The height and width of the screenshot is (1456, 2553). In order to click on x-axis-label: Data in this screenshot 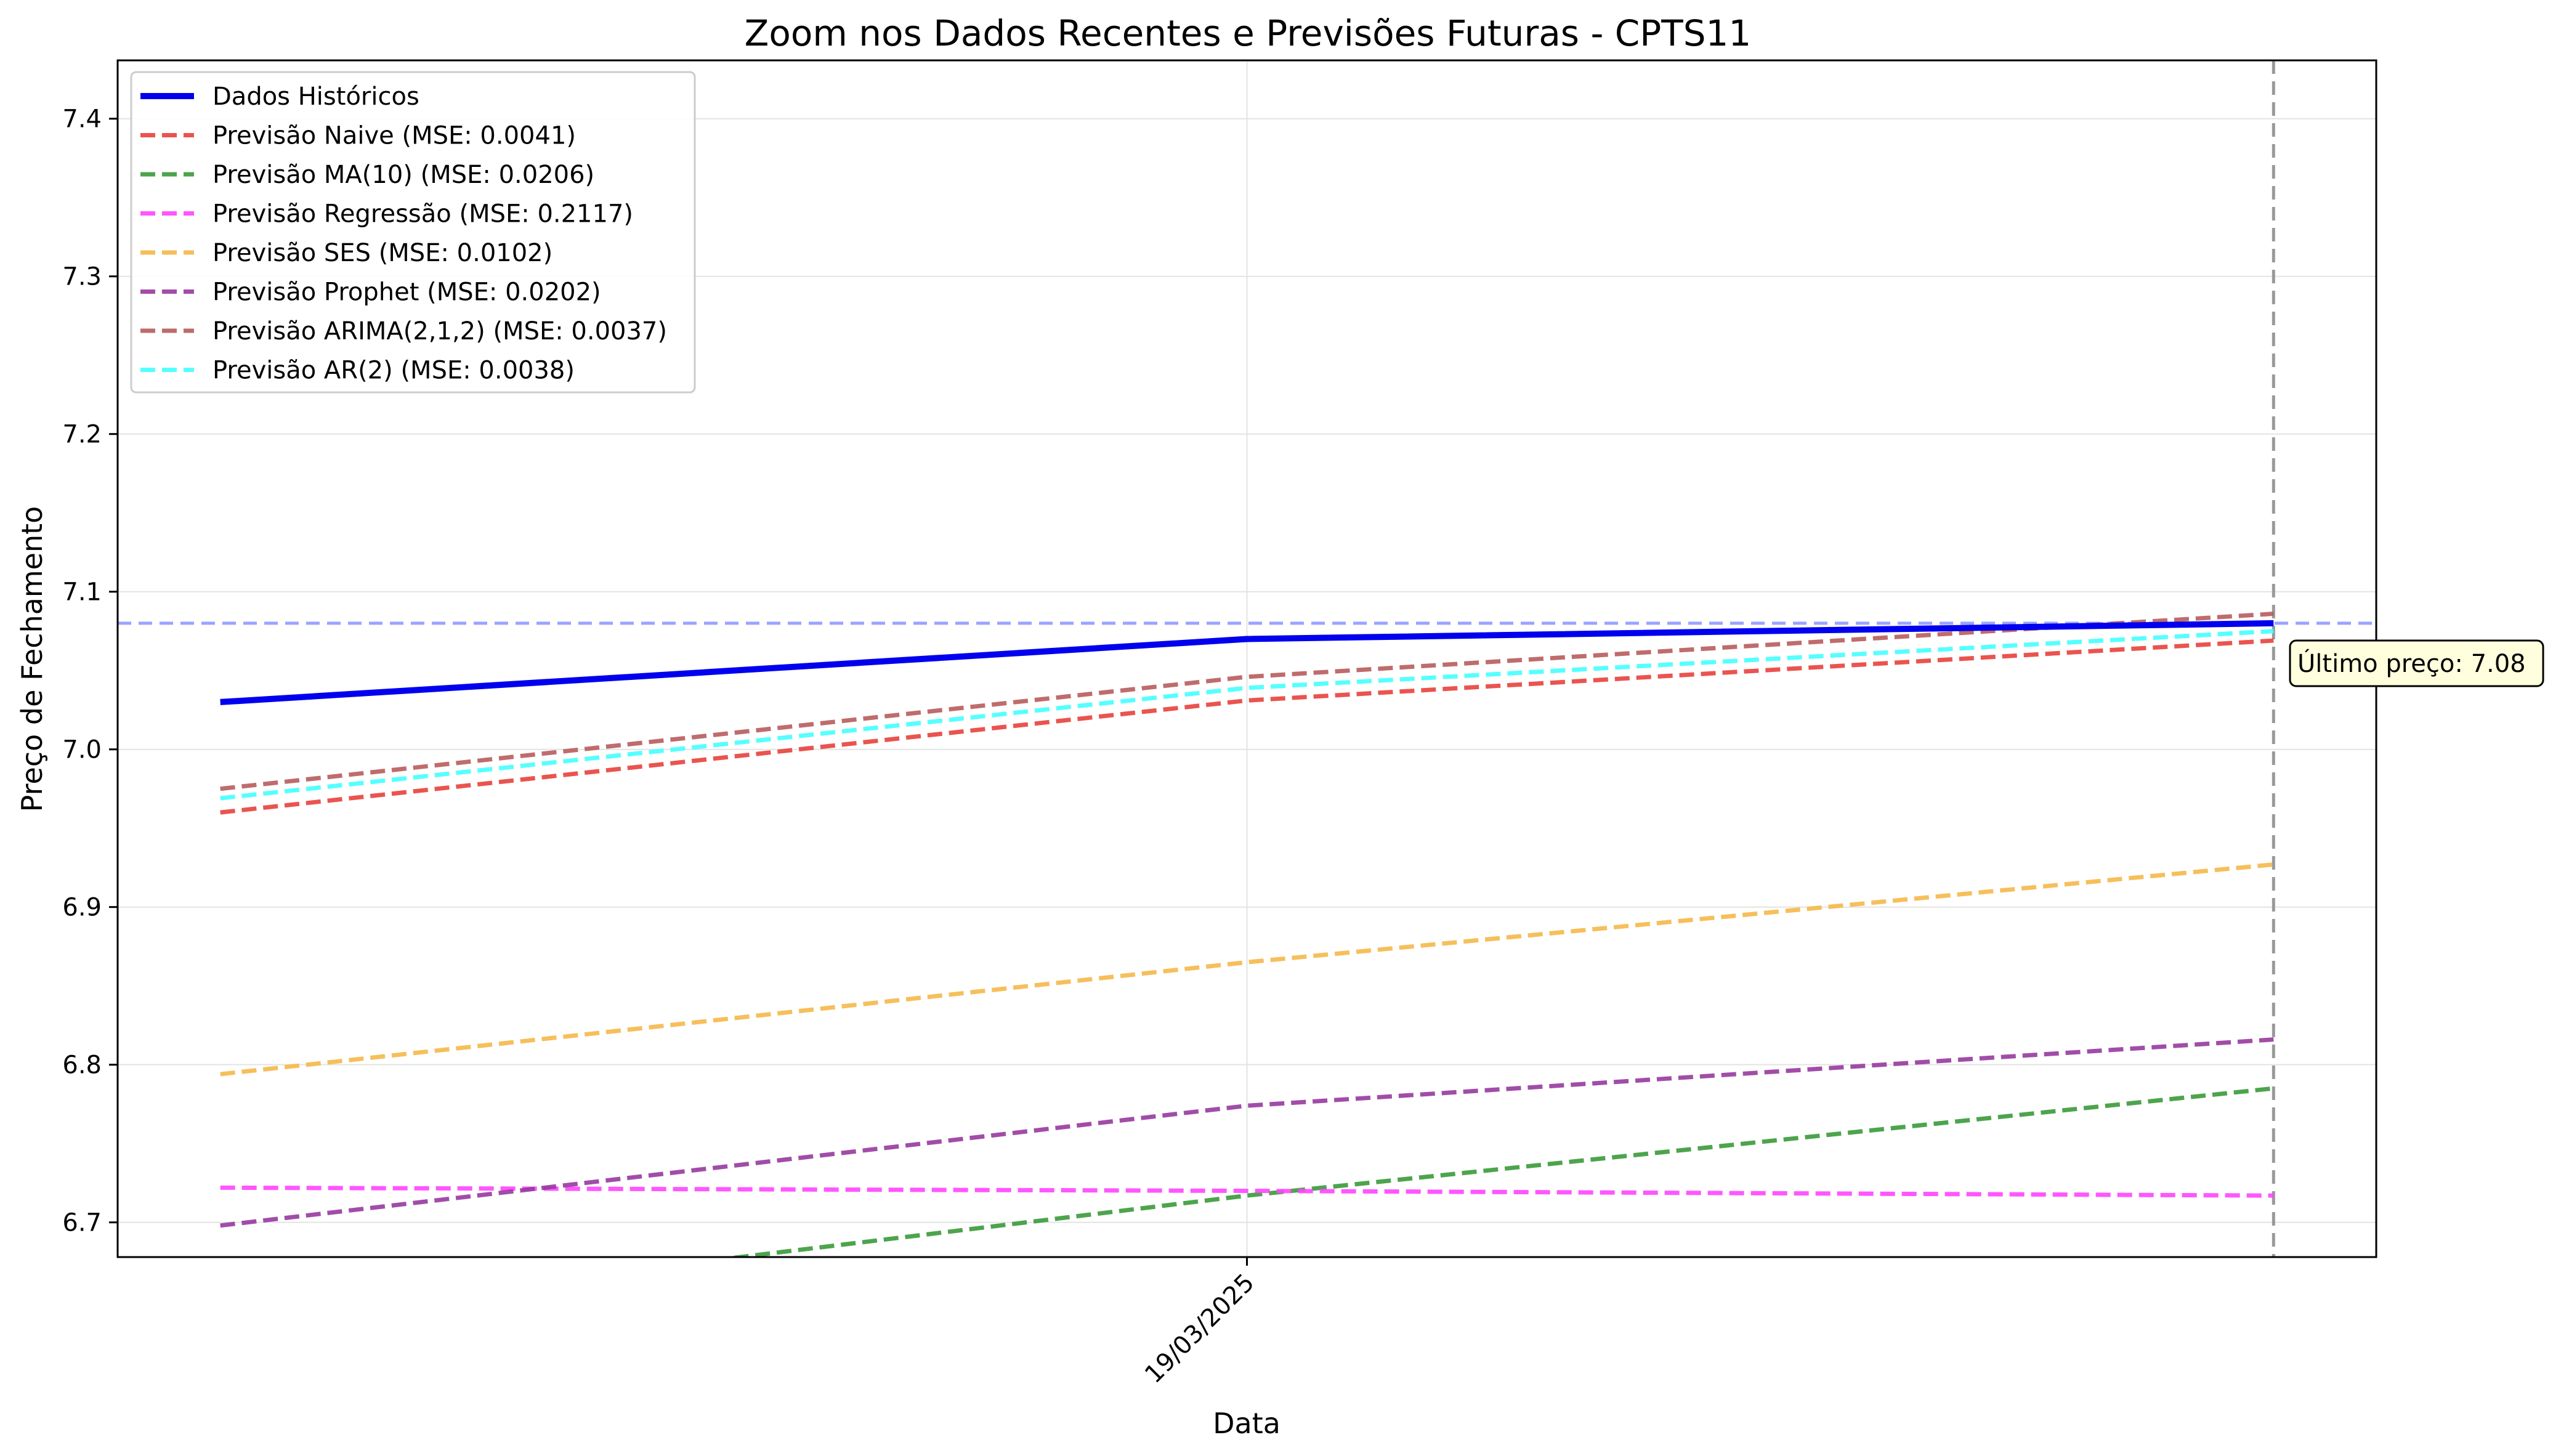, I will do `click(1247, 1423)`.